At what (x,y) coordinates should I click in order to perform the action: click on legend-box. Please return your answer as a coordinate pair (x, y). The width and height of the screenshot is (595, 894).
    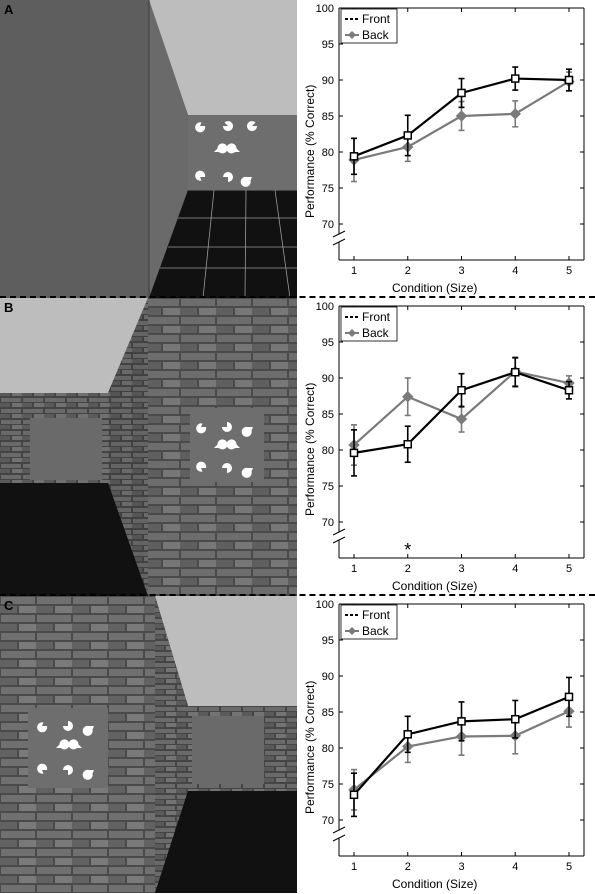
    Looking at the image, I should click on (369, 324).